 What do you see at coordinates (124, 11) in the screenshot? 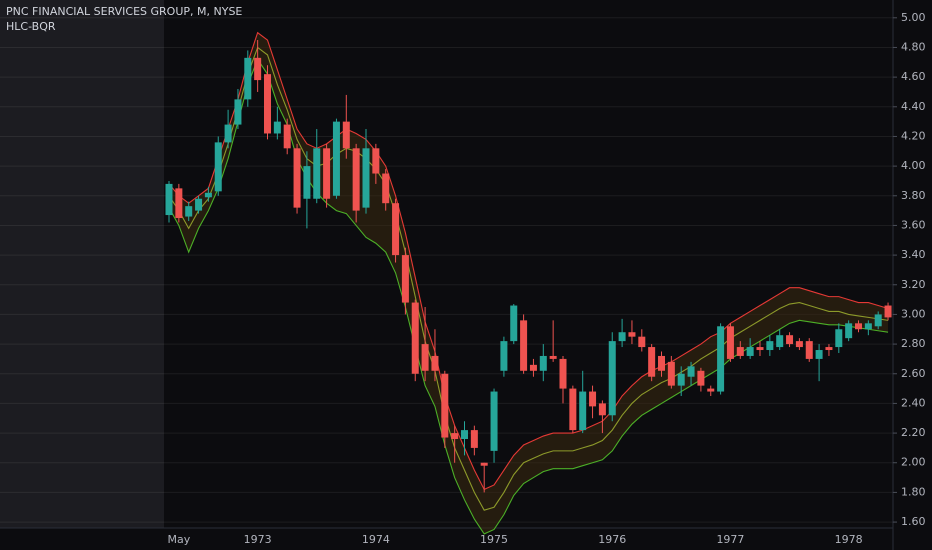
I see `chart-title: PNC FINANCIAL SERVICES GROUP, M, NYSE` at bounding box center [124, 11].